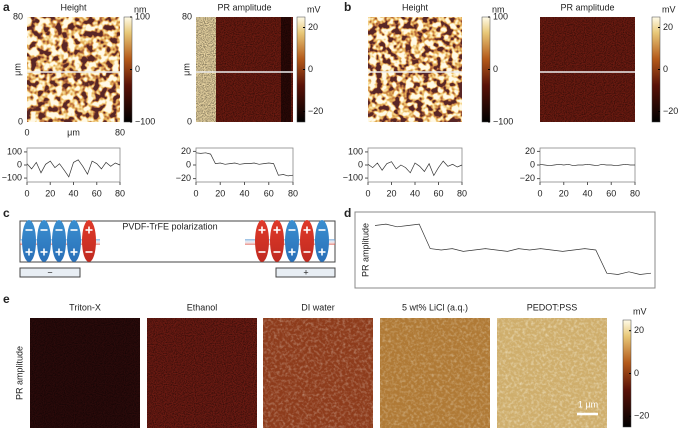  What do you see at coordinates (169, 226) in the screenshot?
I see `diagram-title: PVDF-TrFE polarization` at bounding box center [169, 226].